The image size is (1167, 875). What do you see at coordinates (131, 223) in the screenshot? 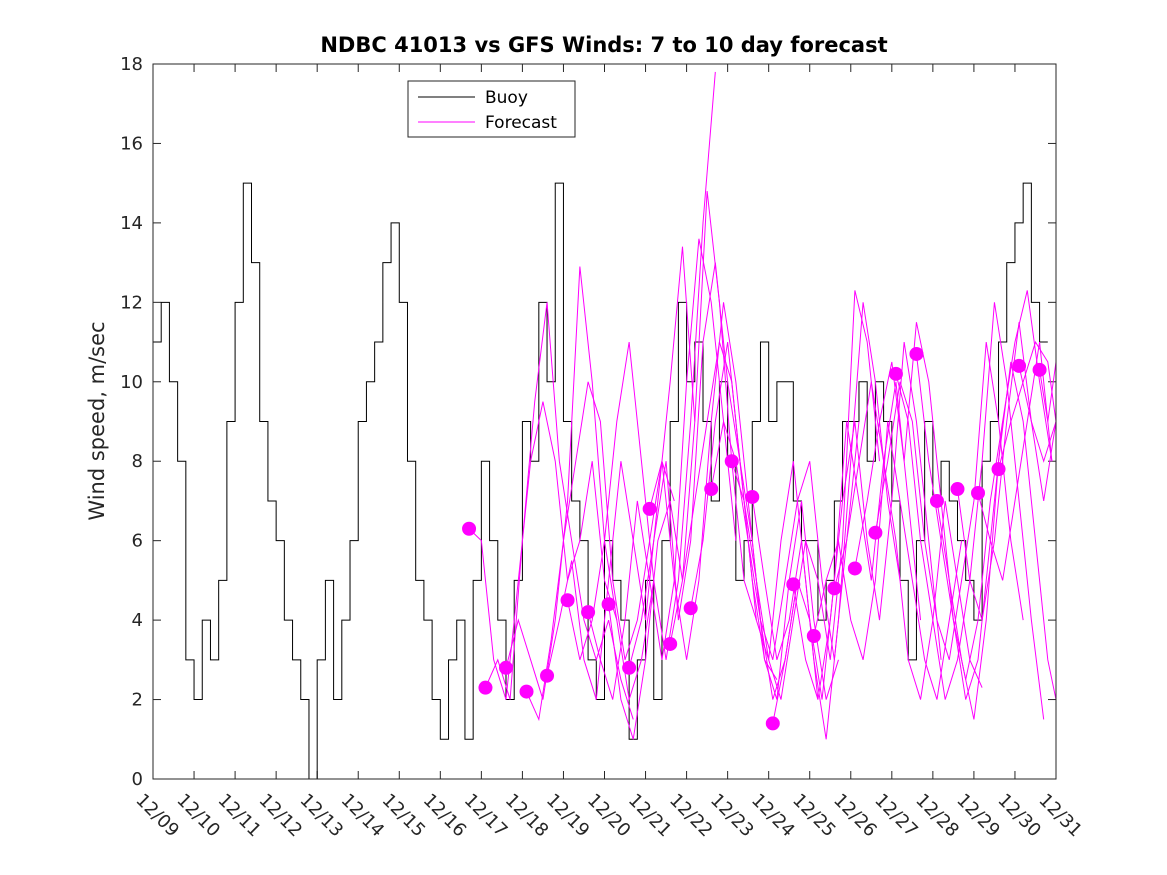
I see `y-tick-label: 14` at bounding box center [131, 223].